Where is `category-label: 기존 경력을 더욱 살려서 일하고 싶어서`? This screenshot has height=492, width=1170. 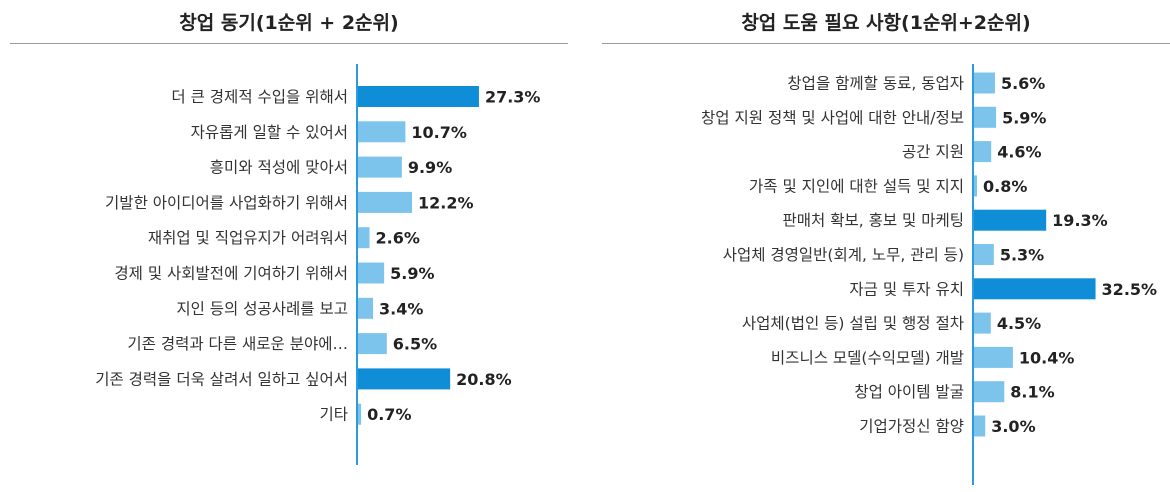 category-label: 기존 경력을 더욱 살려서 일하고 싶어서 is located at coordinates (221, 379).